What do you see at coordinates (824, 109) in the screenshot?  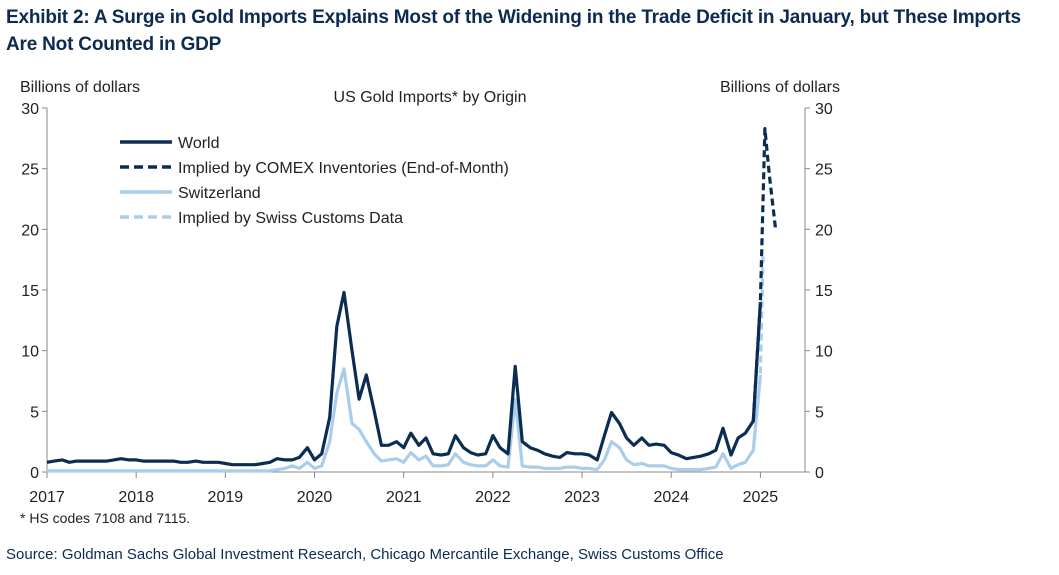 I see `y-tick-label-right: 30` at bounding box center [824, 109].